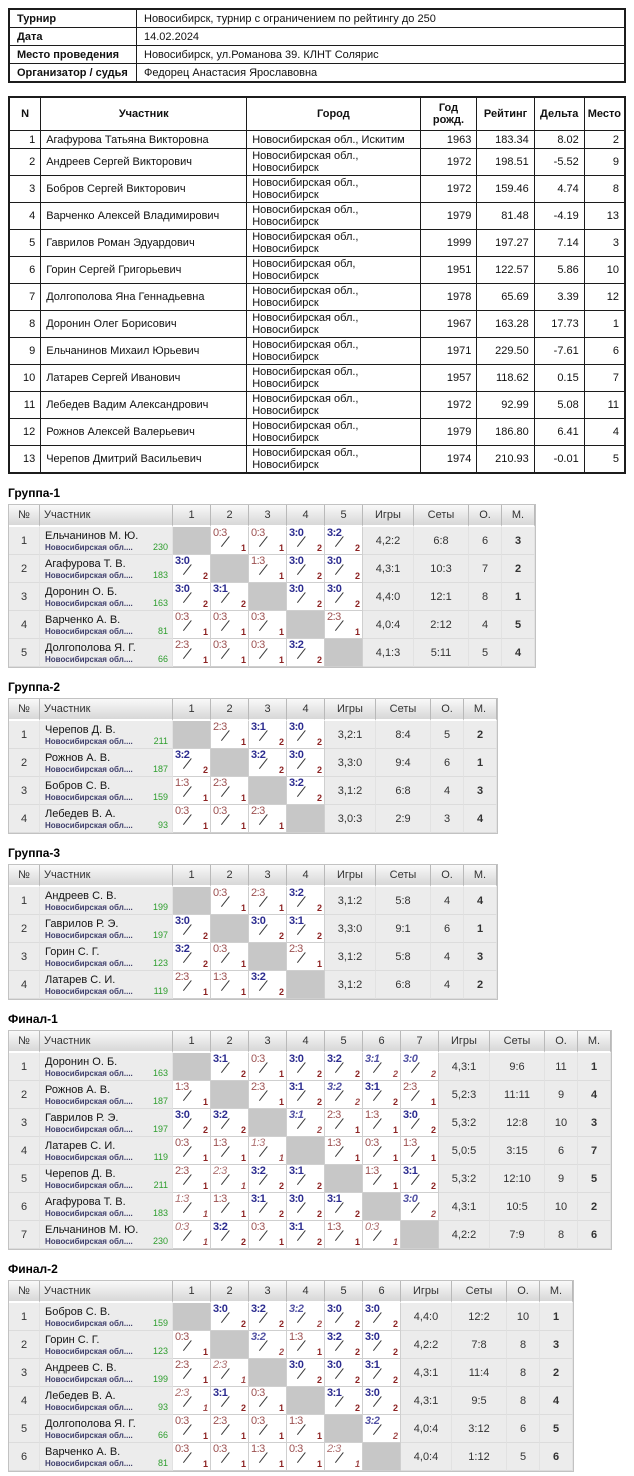 The width and height of the screenshot is (634, 1476). What do you see at coordinates (162, 630) in the screenshot?
I see `participant-rating: 81` at bounding box center [162, 630].